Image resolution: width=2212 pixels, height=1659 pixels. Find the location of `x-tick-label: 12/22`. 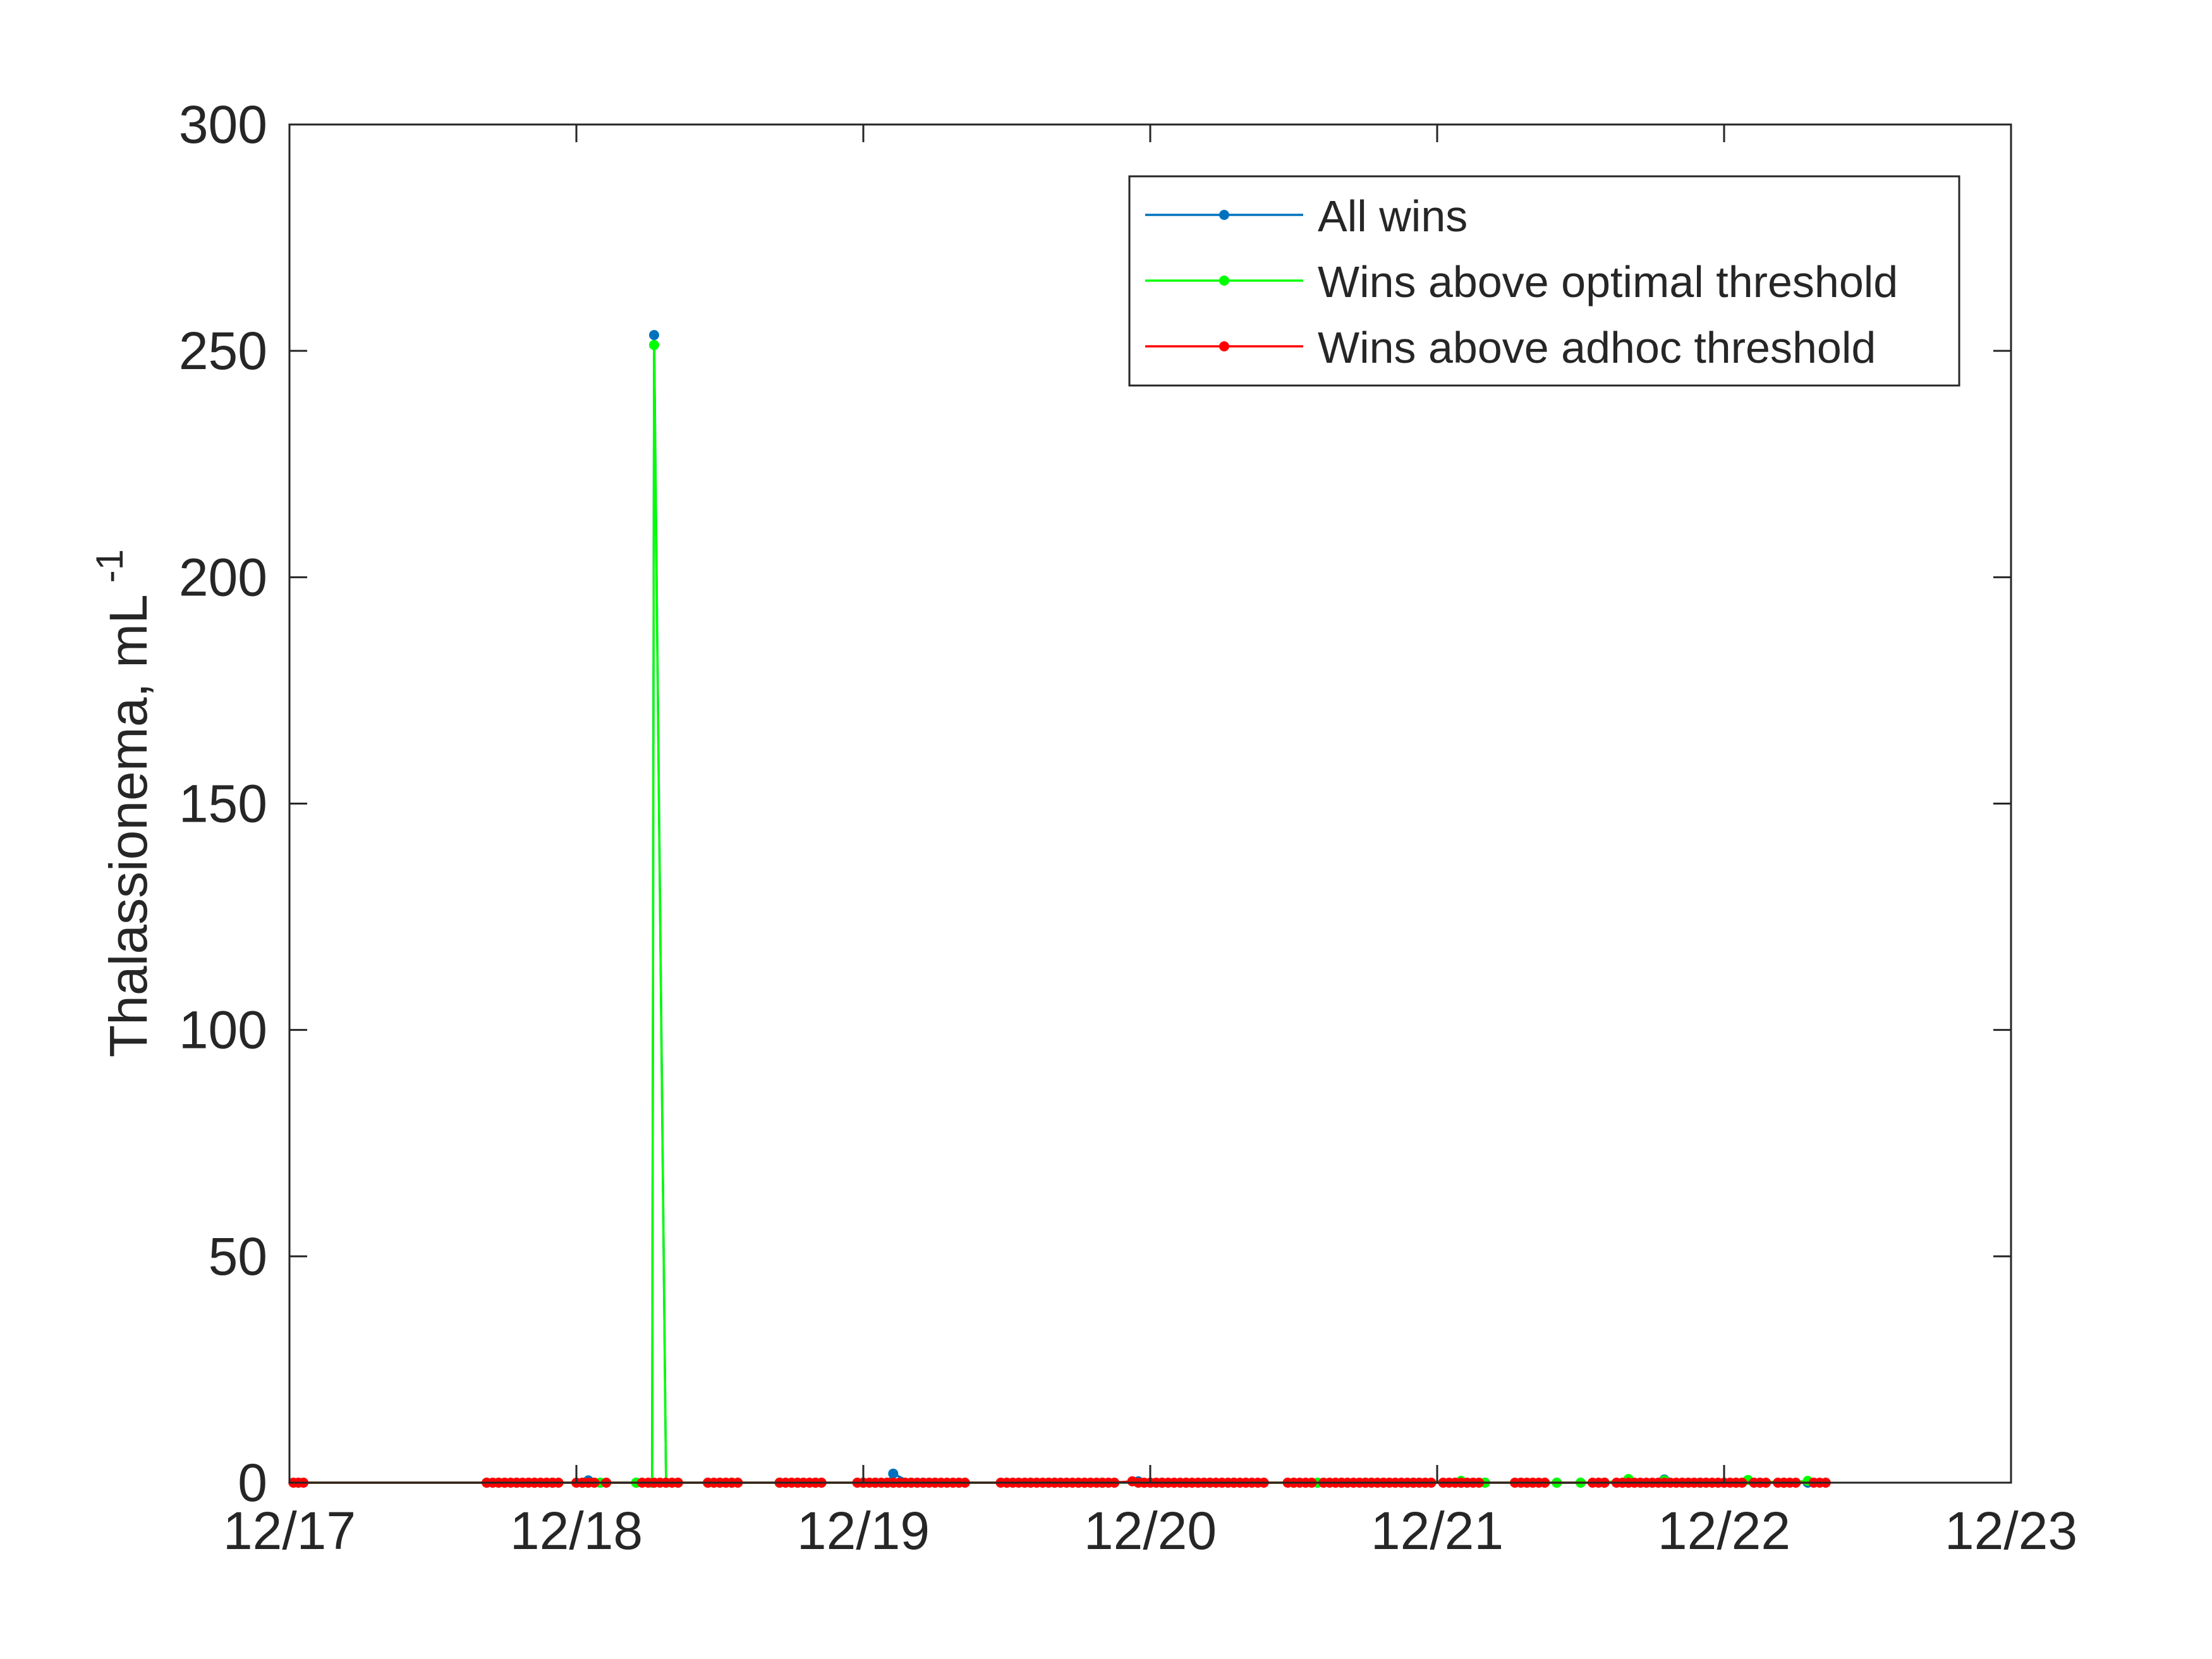

x-tick-label: 12/22 is located at coordinates (1724, 1530).